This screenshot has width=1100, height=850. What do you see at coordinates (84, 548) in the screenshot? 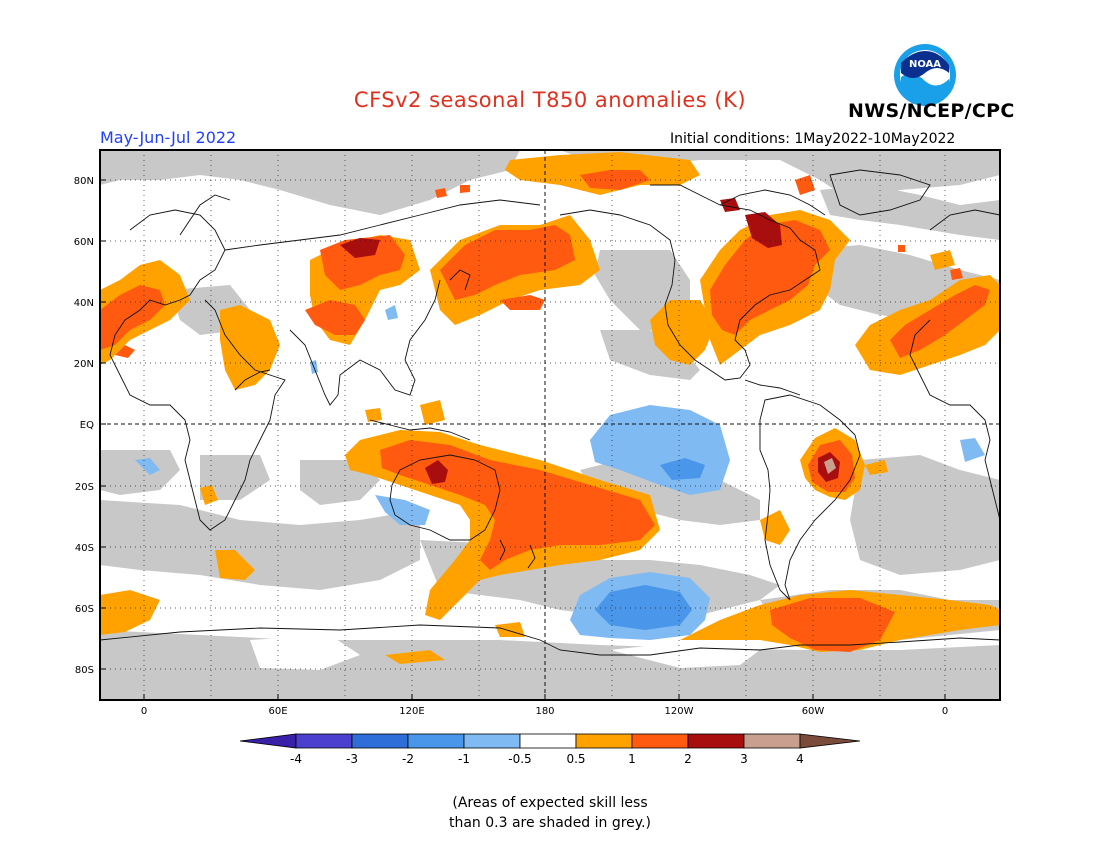
I see `lat-label-40s: 40S` at bounding box center [84, 548].